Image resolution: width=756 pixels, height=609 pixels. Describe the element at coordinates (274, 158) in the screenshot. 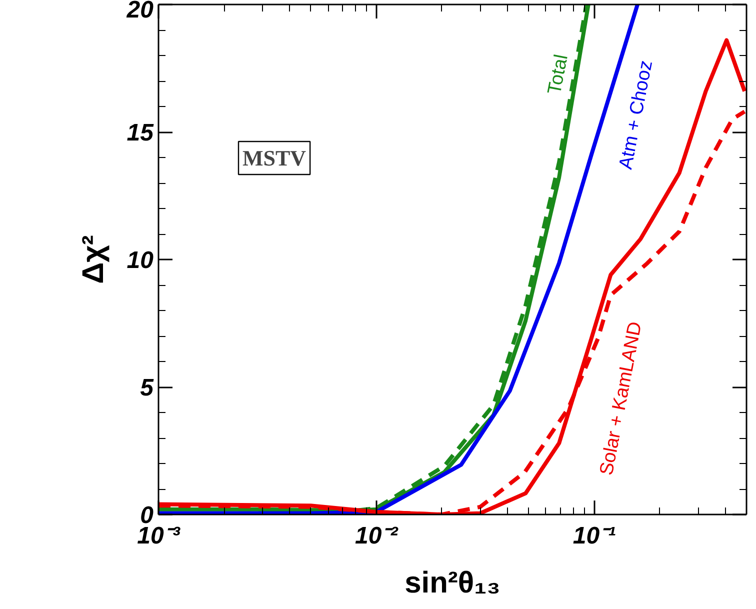

I see `annotation: MSTV` at that location.